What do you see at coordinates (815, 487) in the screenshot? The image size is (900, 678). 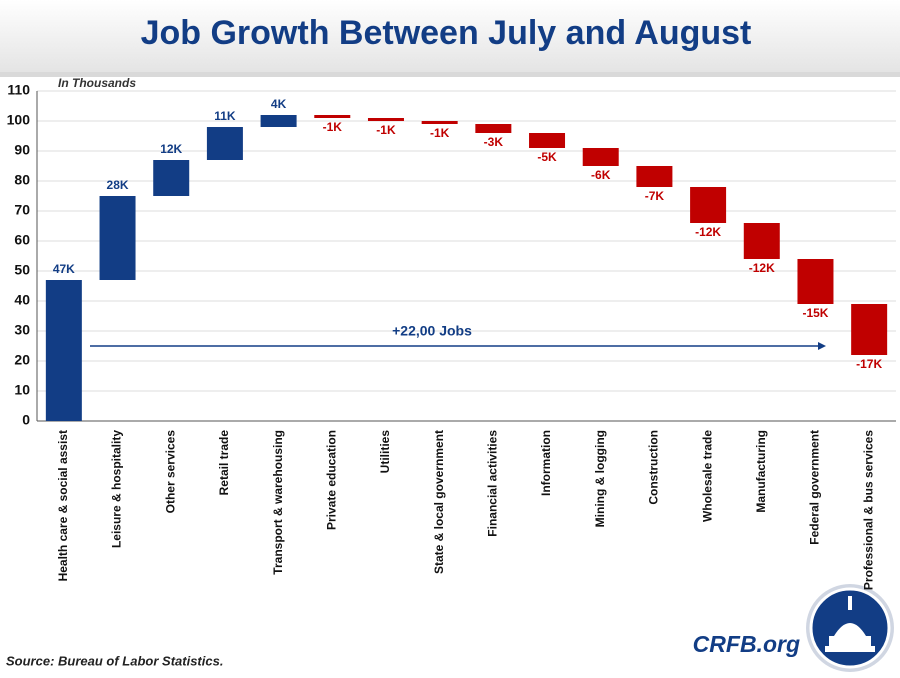 I see `x-tick-label: Federal government` at bounding box center [815, 487].